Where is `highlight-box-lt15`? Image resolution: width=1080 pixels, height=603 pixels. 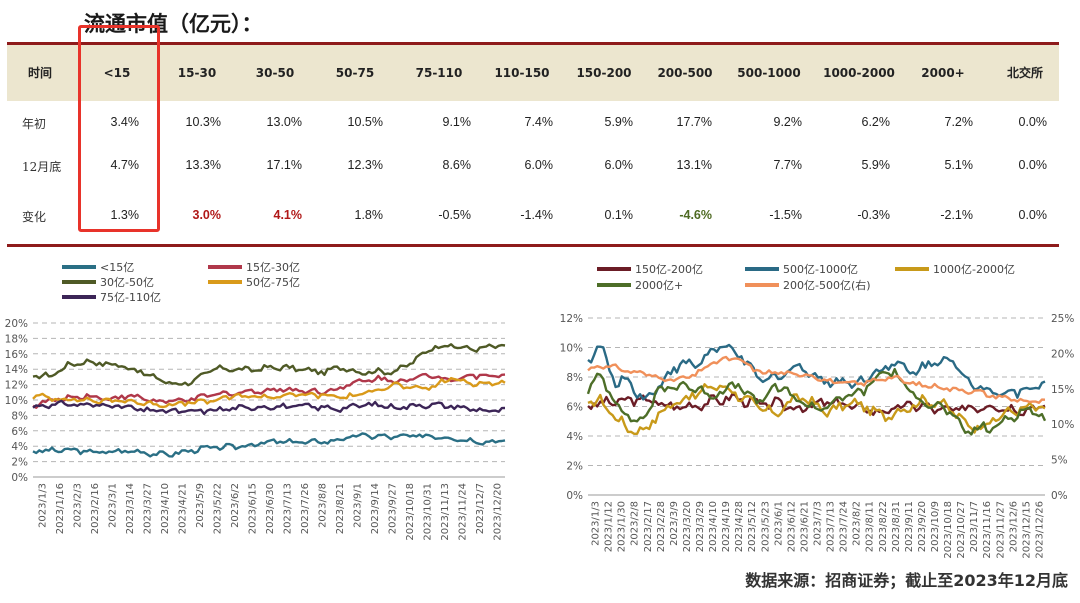 highlight-box-lt15 is located at coordinates (119, 128).